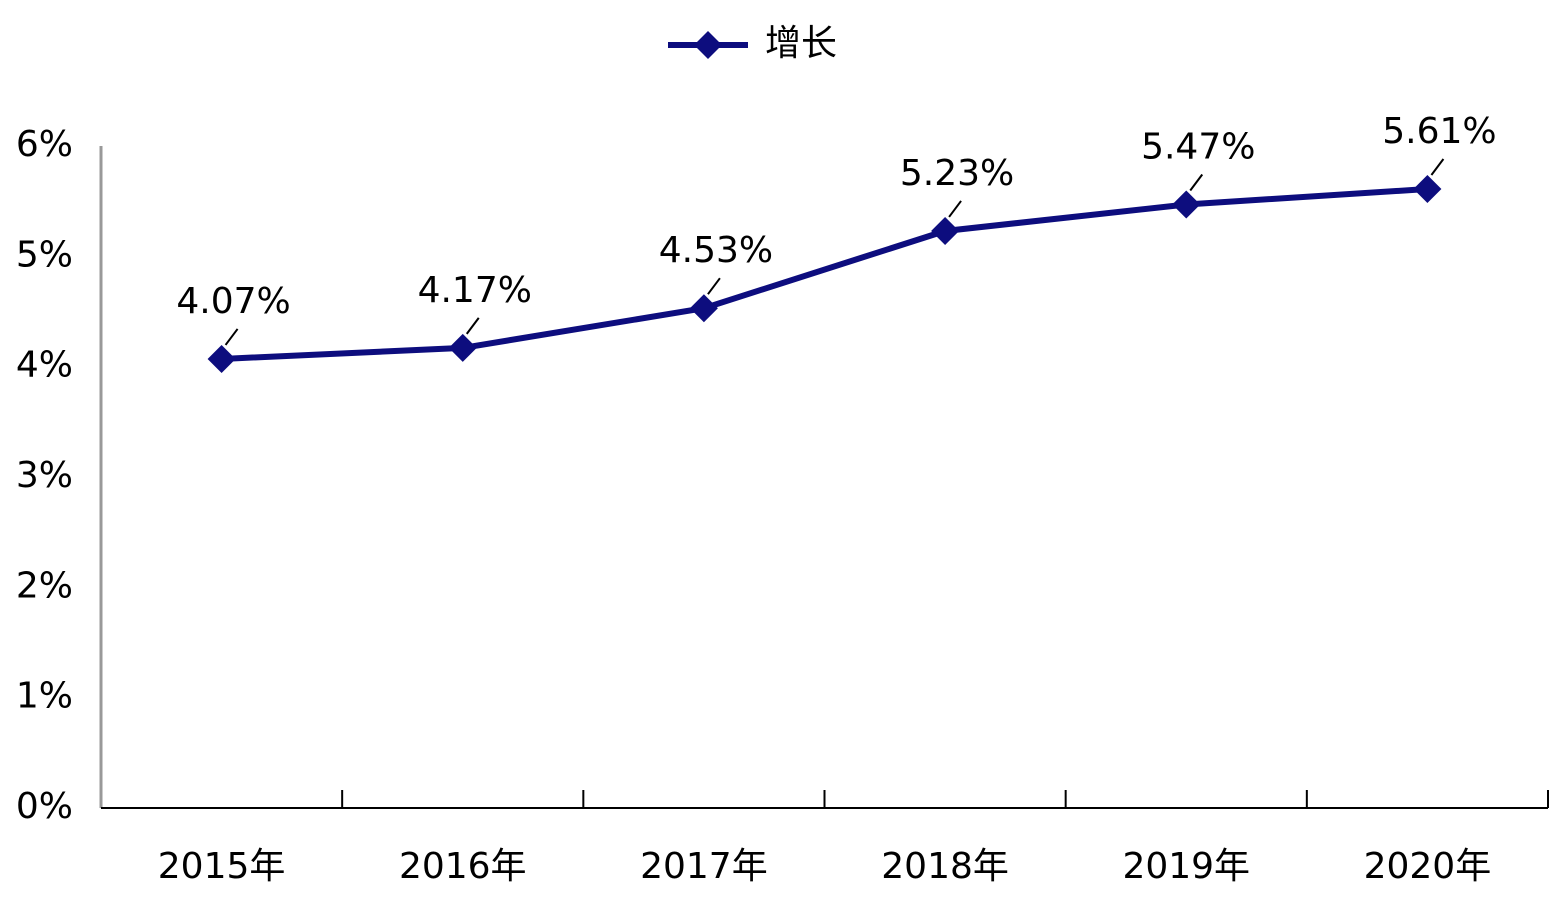  Describe the element at coordinates (1439, 131) in the screenshot. I see `data-label: 5.61%` at that location.